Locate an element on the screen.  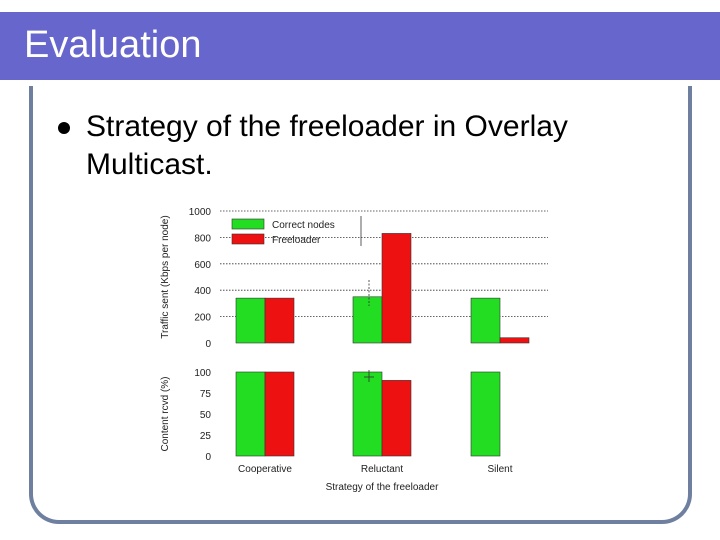
legend-label: Freeloader is located at coordinates (296, 240).